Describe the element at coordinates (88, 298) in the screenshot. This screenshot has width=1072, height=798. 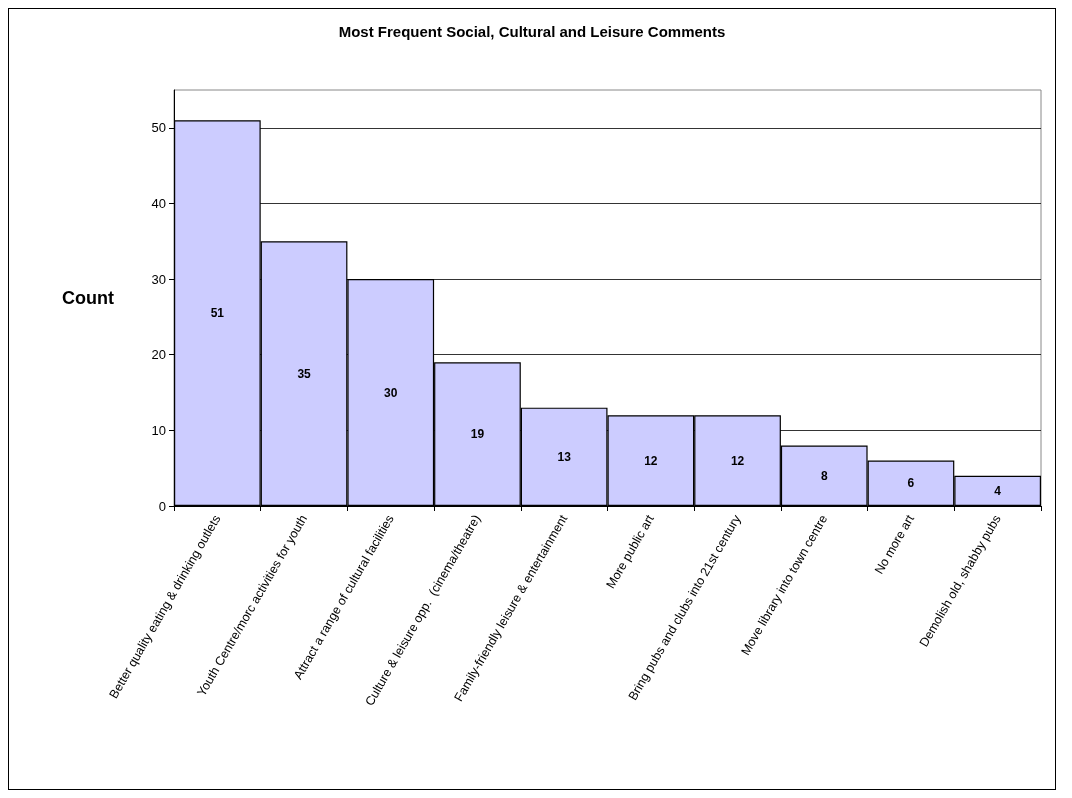
I see `y-axis-title: Count` at that location.